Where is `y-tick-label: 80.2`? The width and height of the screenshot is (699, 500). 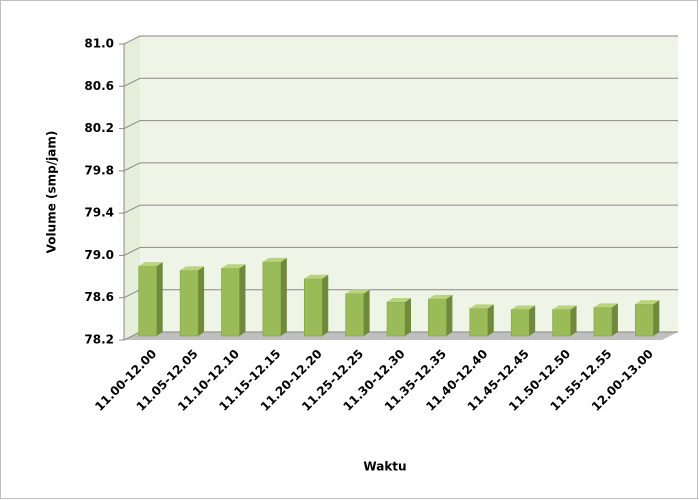 y-tick-label: 80.2 is located at coordinates (99, 128).